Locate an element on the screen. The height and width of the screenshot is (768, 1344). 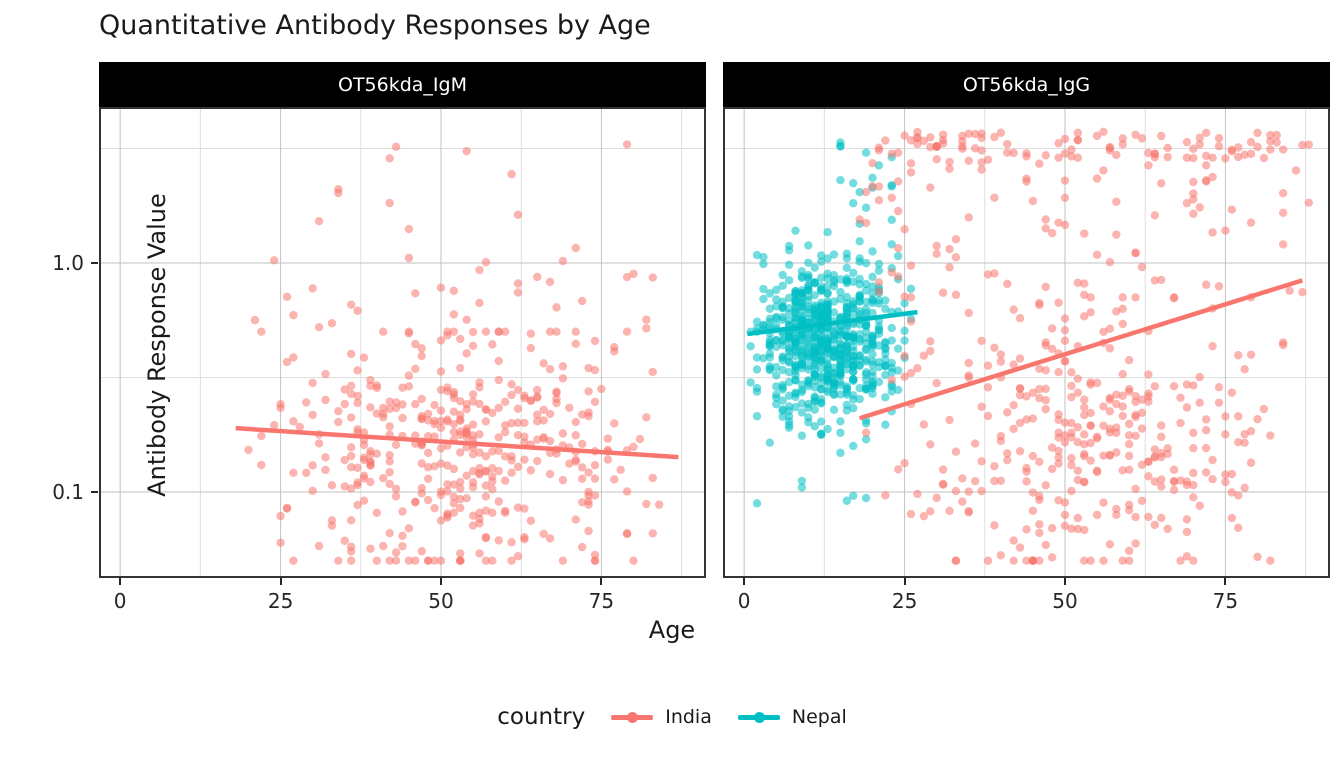
x-axis-tick is located at coordinates (440, 581).